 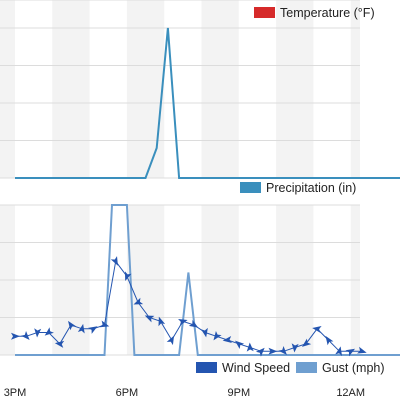 I want to click on x-tick-label: 12AM, so click(x=350, y=393).